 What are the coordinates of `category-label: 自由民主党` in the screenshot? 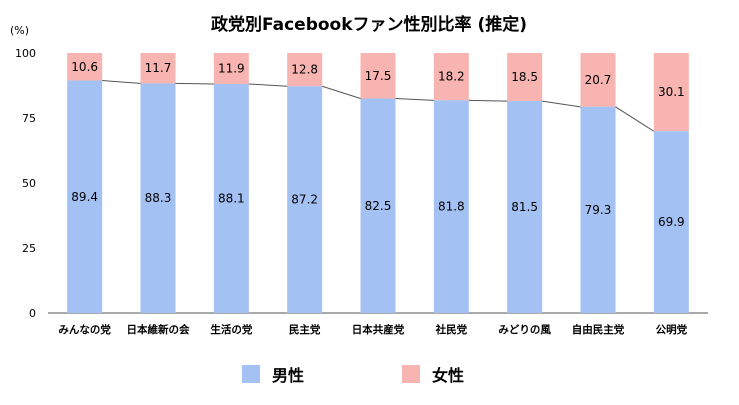 It's located at (598, 329).